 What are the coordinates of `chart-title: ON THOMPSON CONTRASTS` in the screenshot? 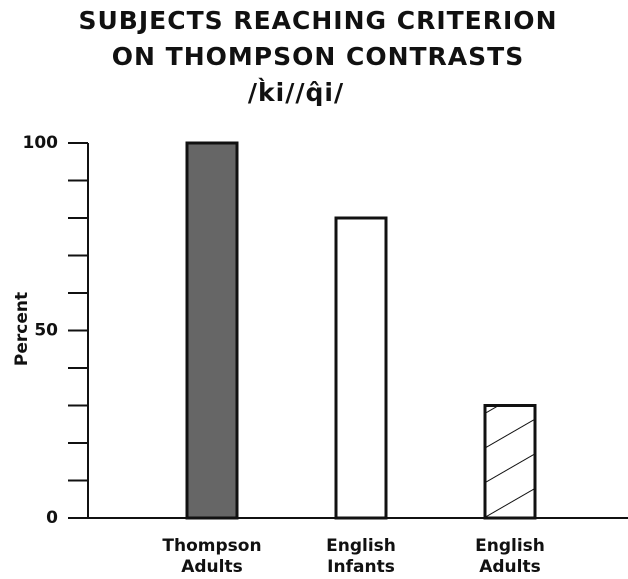 It's located at (318, 56).